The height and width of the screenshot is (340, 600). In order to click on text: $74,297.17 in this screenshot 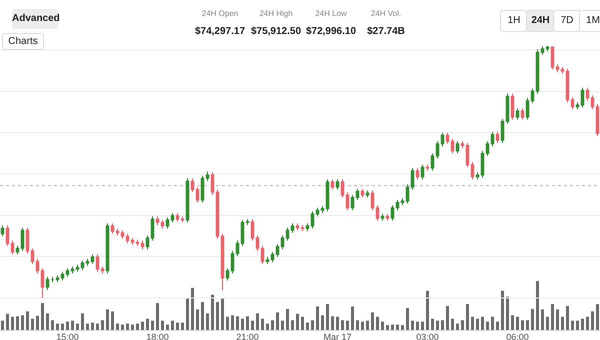, I will do `click(220, 31)`.